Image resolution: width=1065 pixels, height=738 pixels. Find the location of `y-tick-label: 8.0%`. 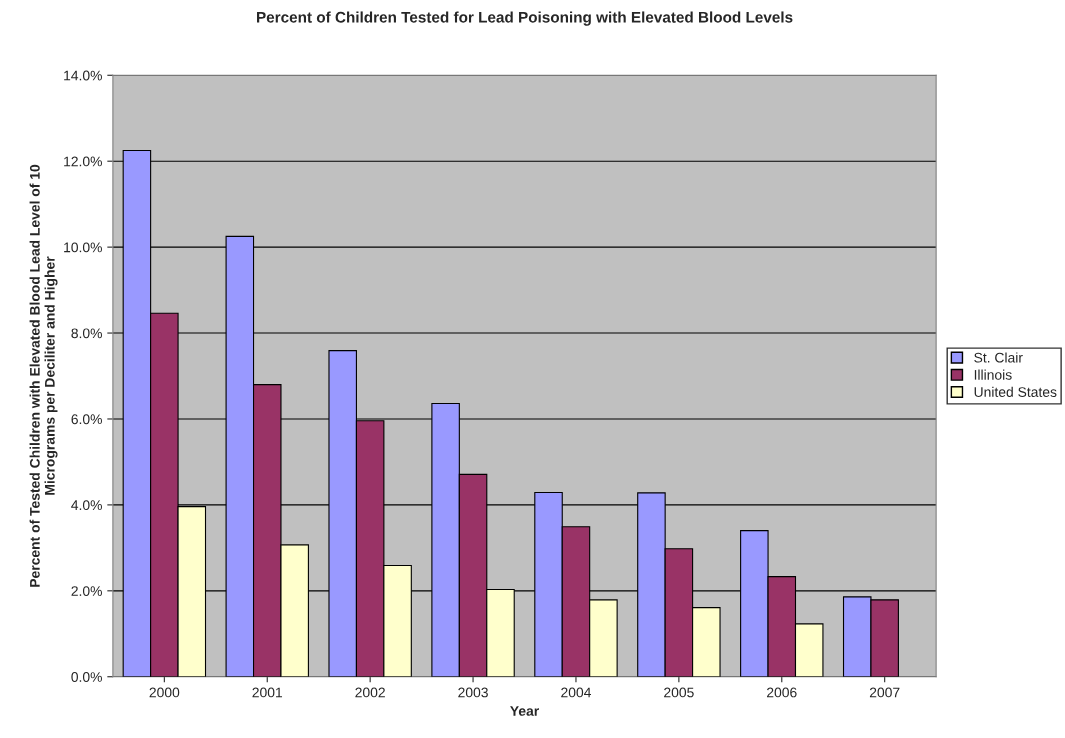

y-tick-label: 8.0% is located at coordinates (86, 333).